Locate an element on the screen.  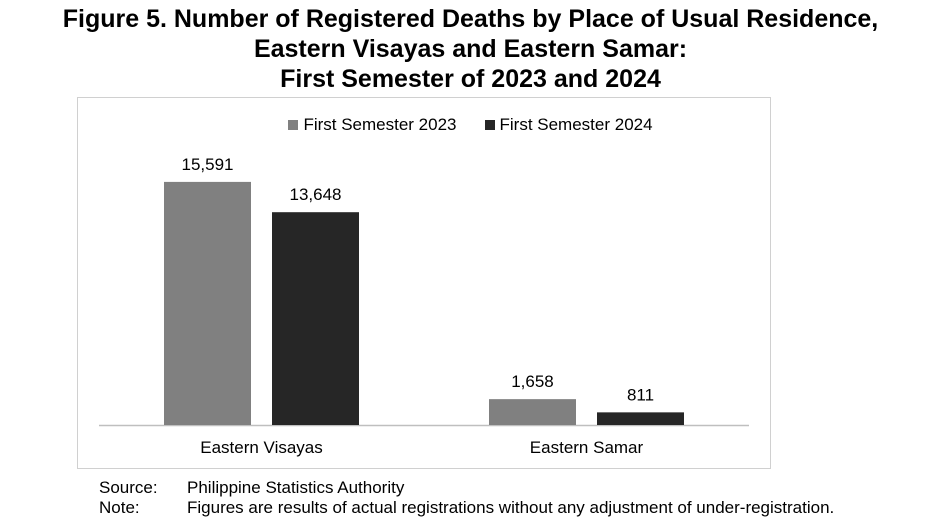
title-line-2: Eastern Visayas and Eastern Samar: is located at coordinates (470, 49).